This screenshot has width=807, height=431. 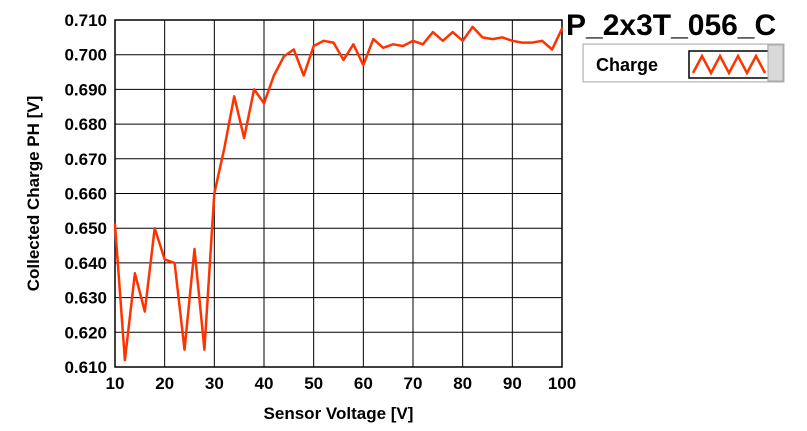 What do you see at coordinates (671, 25) in the screenshot?
I see `chart-title: P_2x3T_056_C` at bounding box center [671, 25].